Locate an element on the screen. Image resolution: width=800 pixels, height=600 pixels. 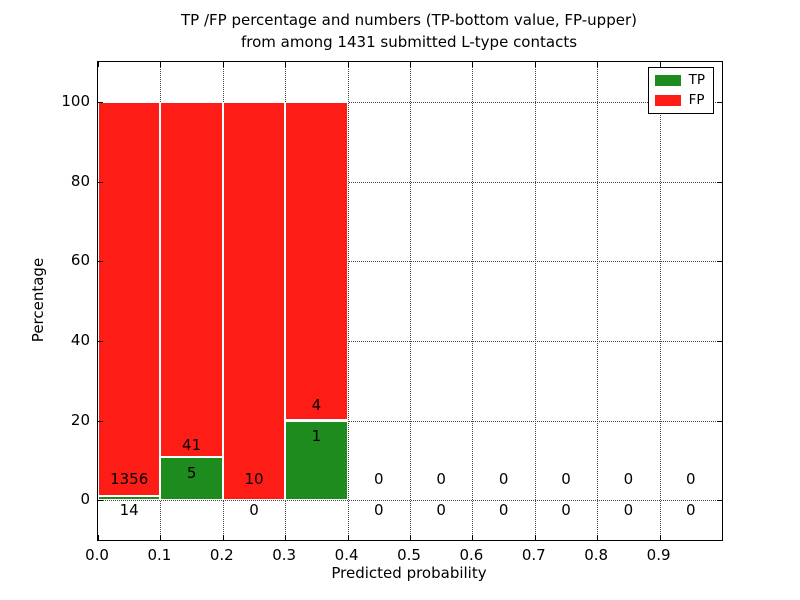
legend-label: TP is located at coordinates (696, 80).